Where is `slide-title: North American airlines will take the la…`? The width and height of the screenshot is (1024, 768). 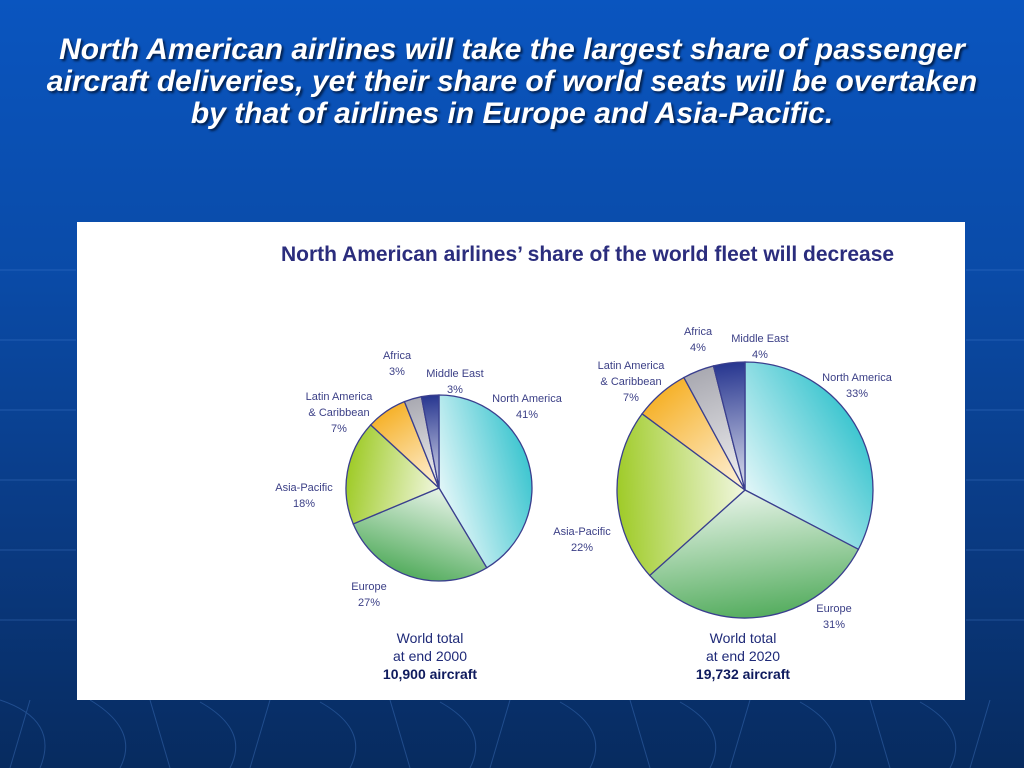 slide-title: North American airlines will take the la… is located at coordinates (512, 81).